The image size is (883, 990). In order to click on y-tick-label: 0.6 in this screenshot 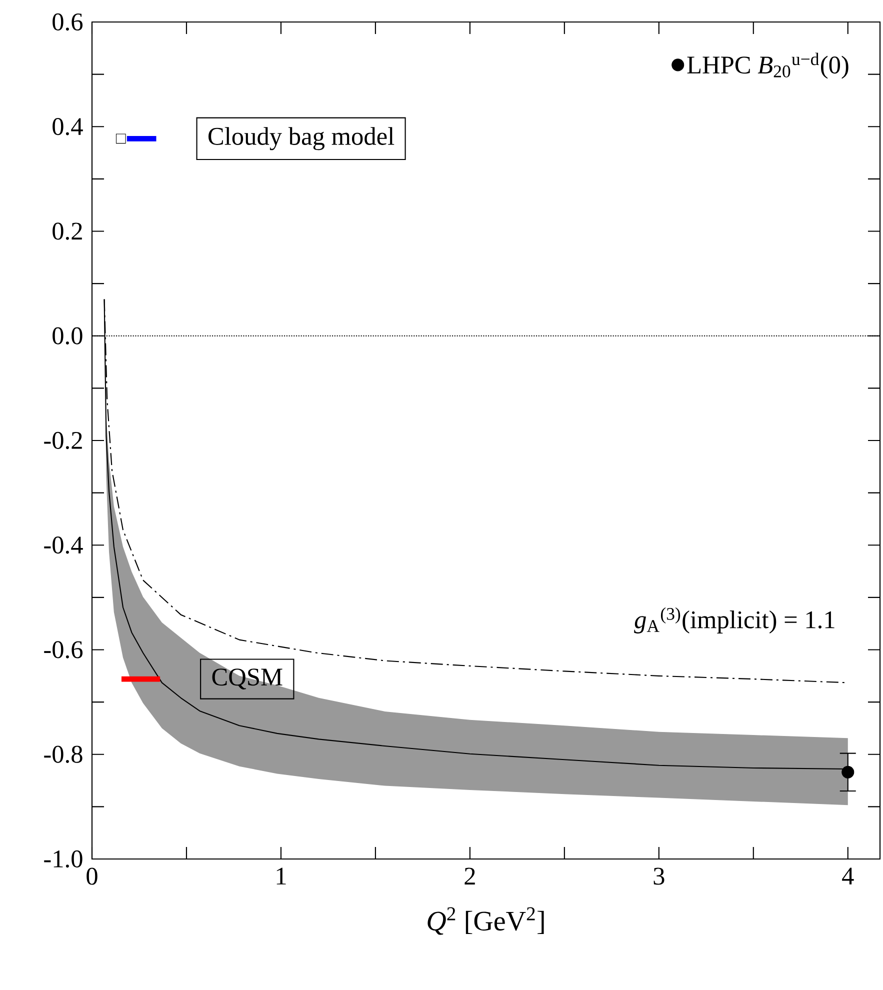, I will do `click(67, 22)`.